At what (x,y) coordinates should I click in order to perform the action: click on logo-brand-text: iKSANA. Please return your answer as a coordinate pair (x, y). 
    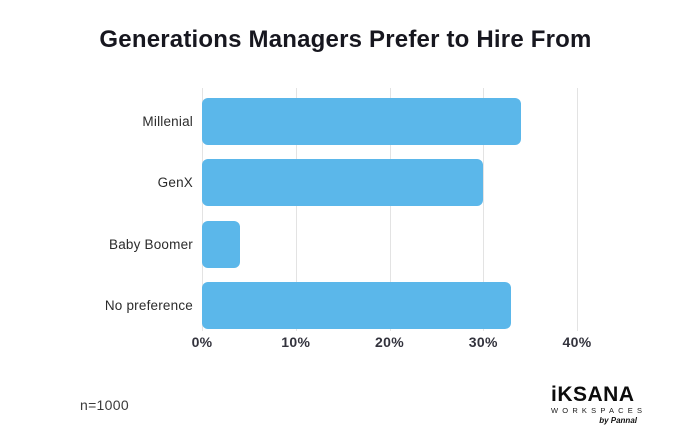
    Looking at the image, I should click on (593, 394).